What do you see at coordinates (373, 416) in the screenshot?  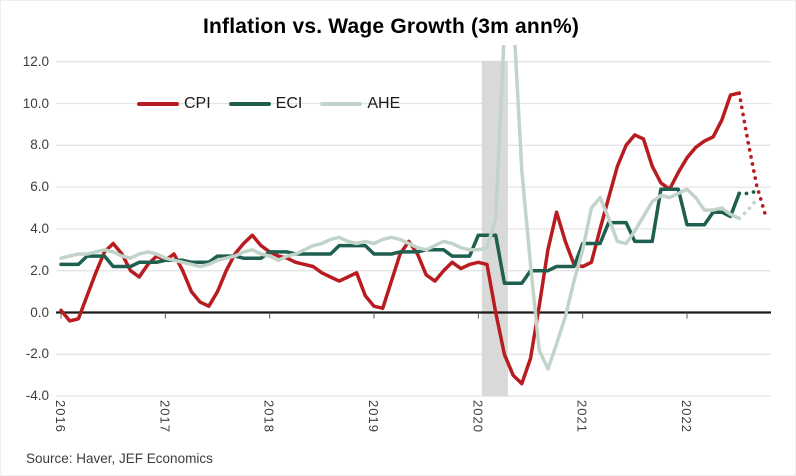 I see `x-axis-year-label-2019: 2019` at bounding box center [373, 416].